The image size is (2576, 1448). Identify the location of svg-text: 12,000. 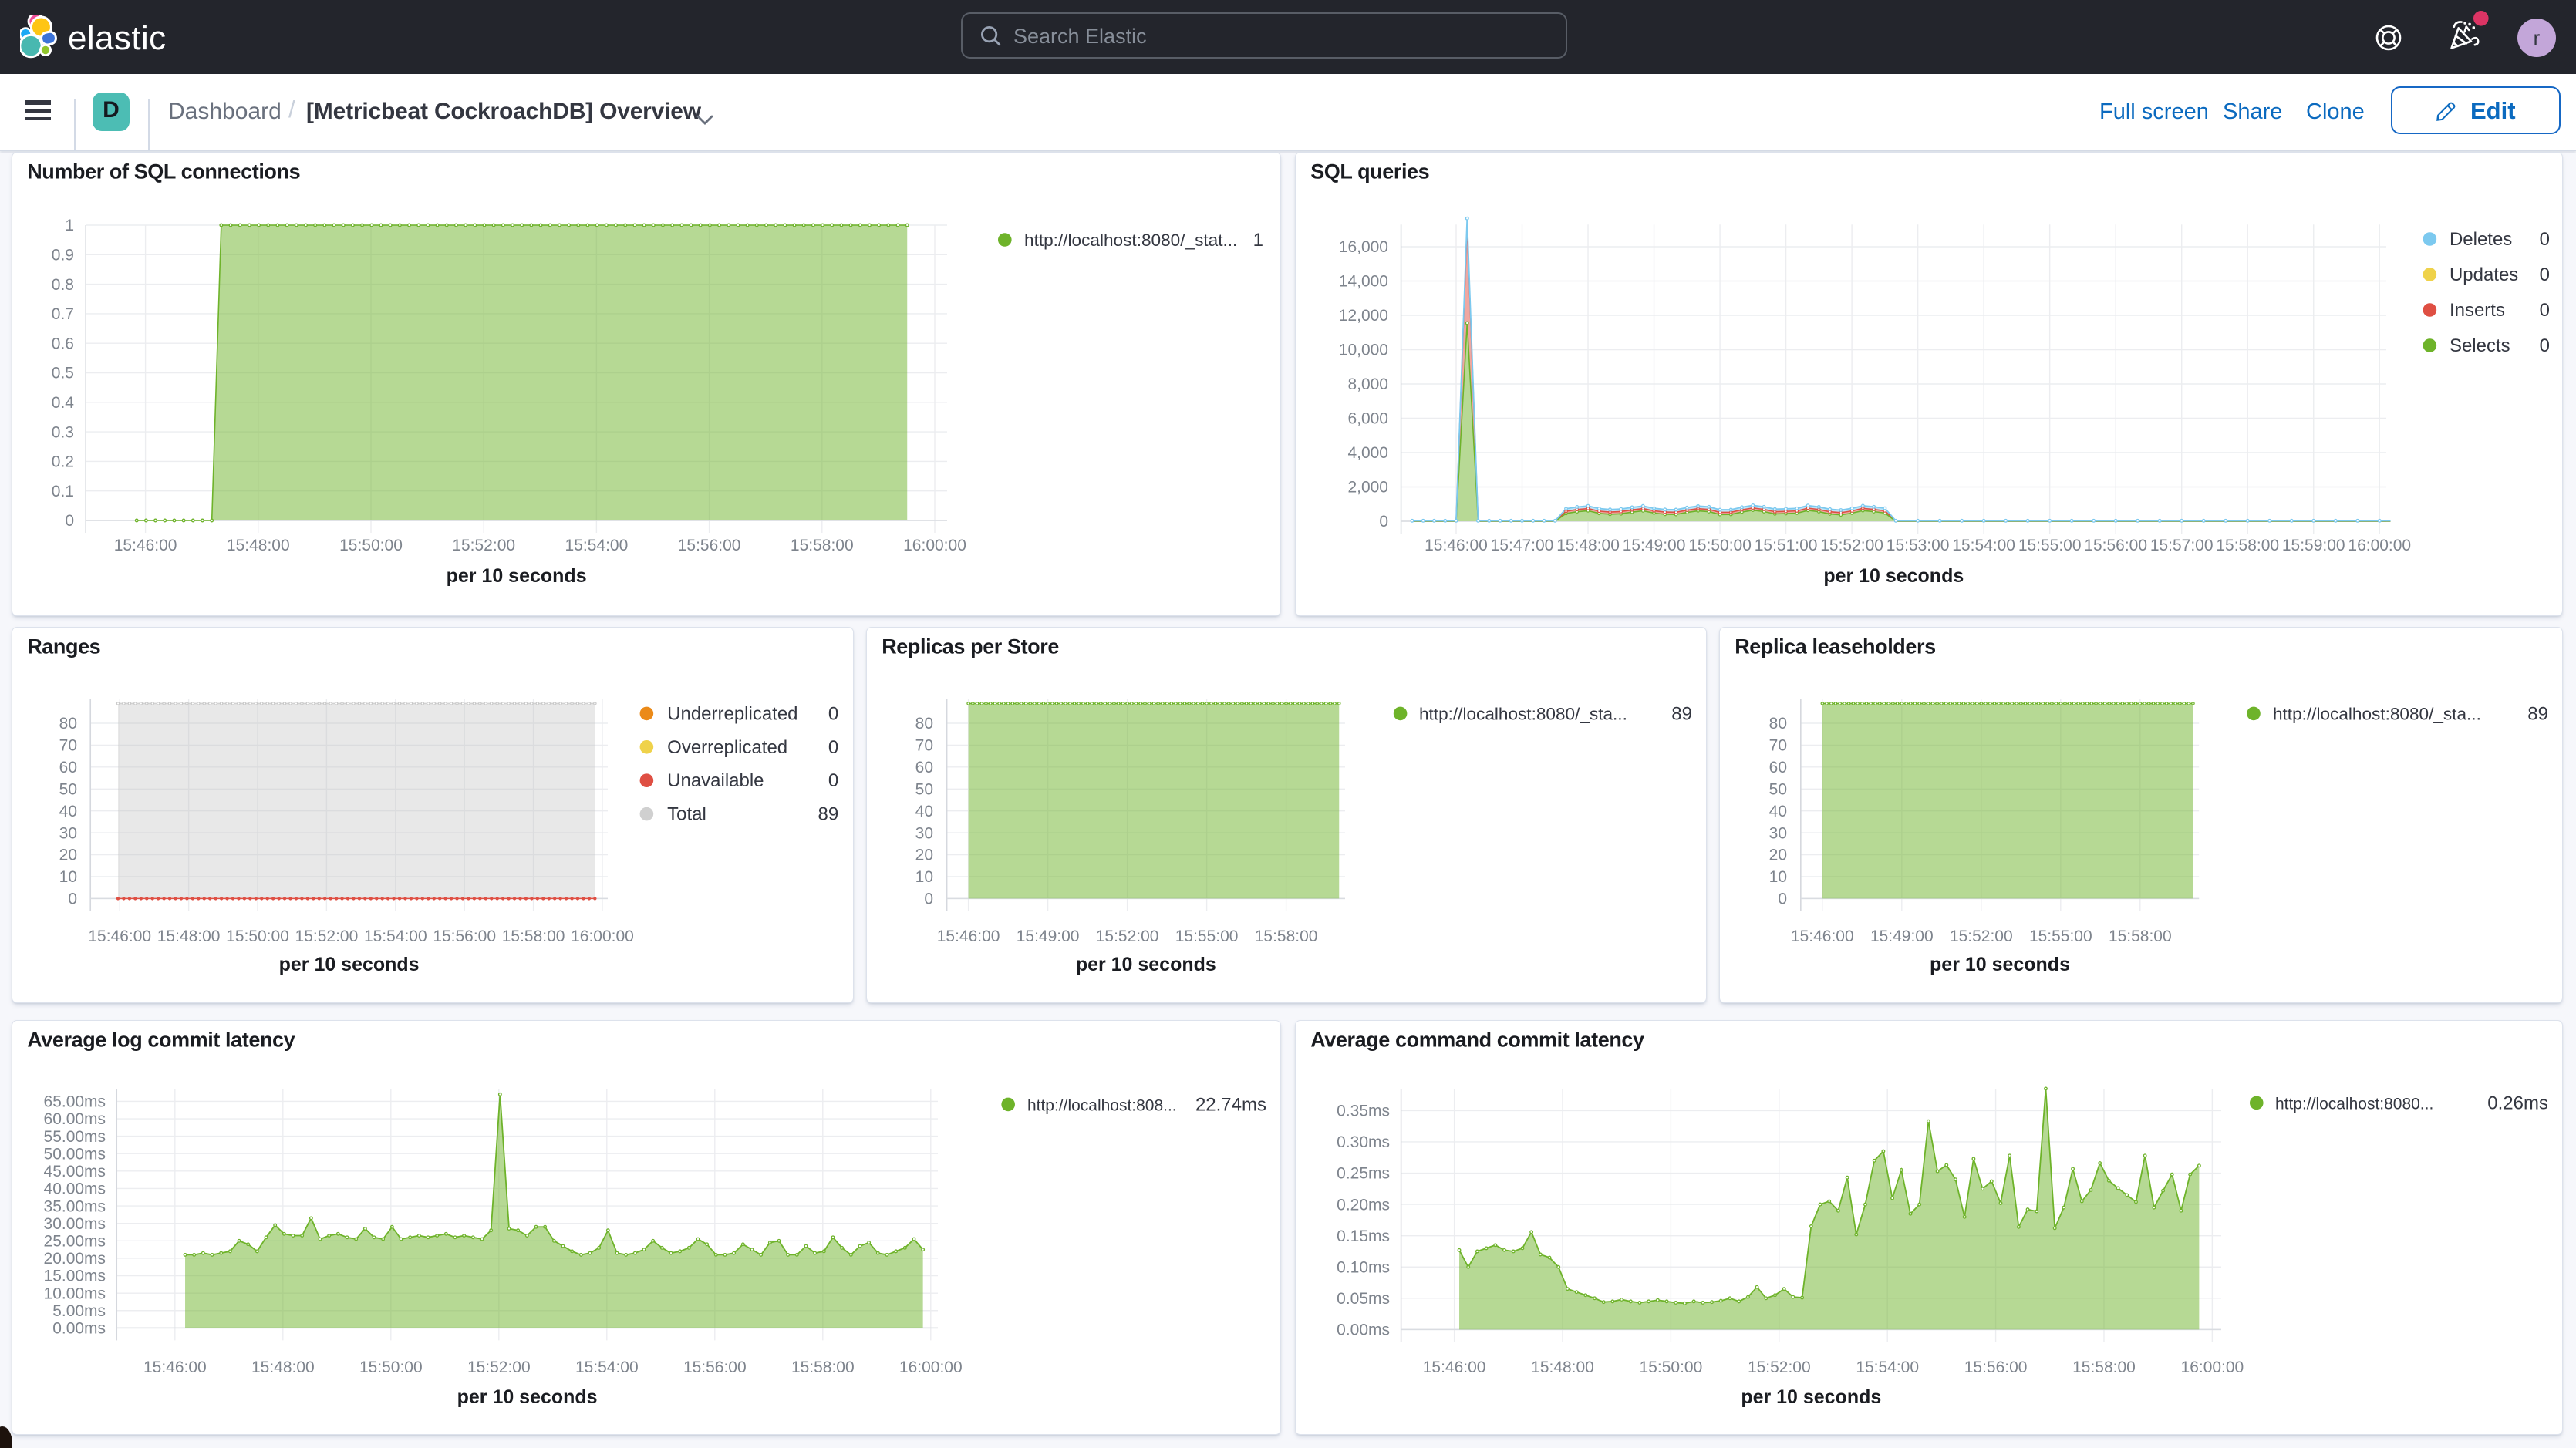
(1362, 316).